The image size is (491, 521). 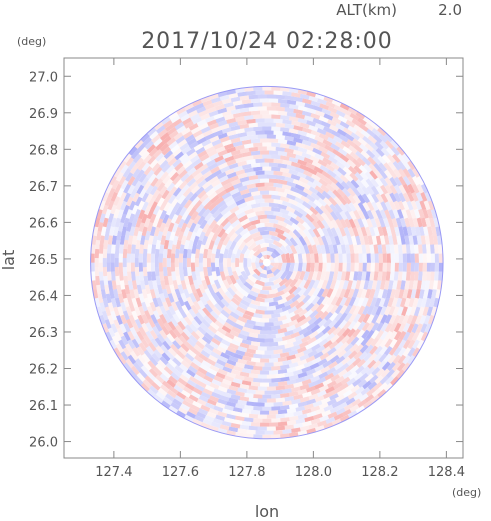 What do you see at coordinates (246, 472) in the screenshot?
I see `x-tick-label: 127.8` at bounding box center [246, 472].